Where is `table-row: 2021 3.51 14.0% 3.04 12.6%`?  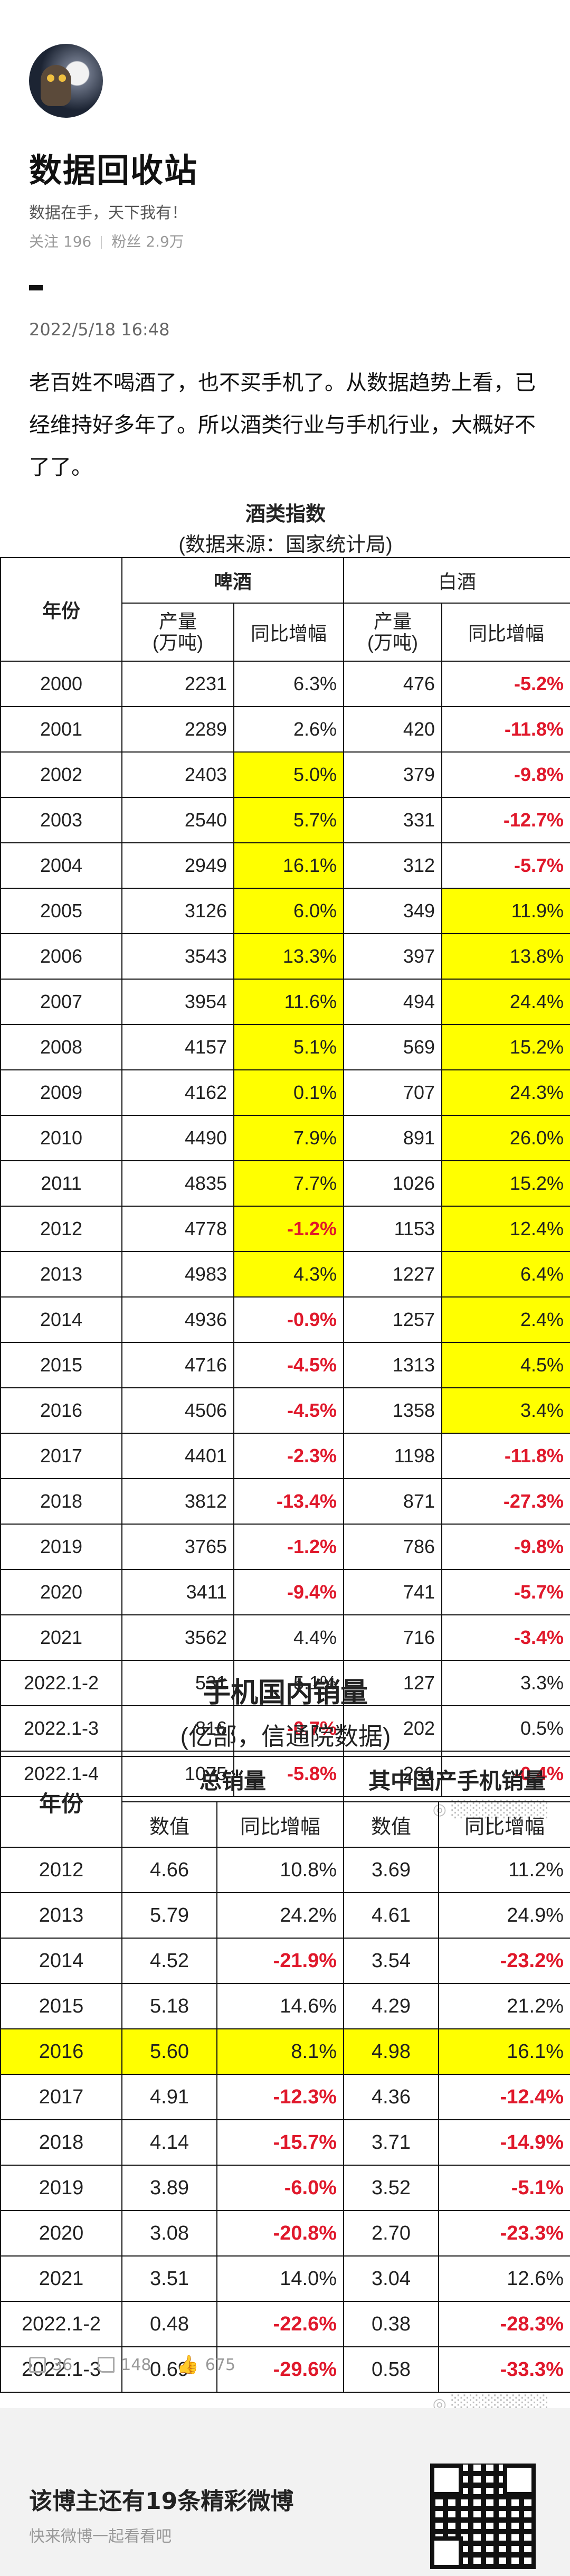 table-row: 2021 3.51 14.0% 3.04 12.6% is located at coordinates (285, 2278).